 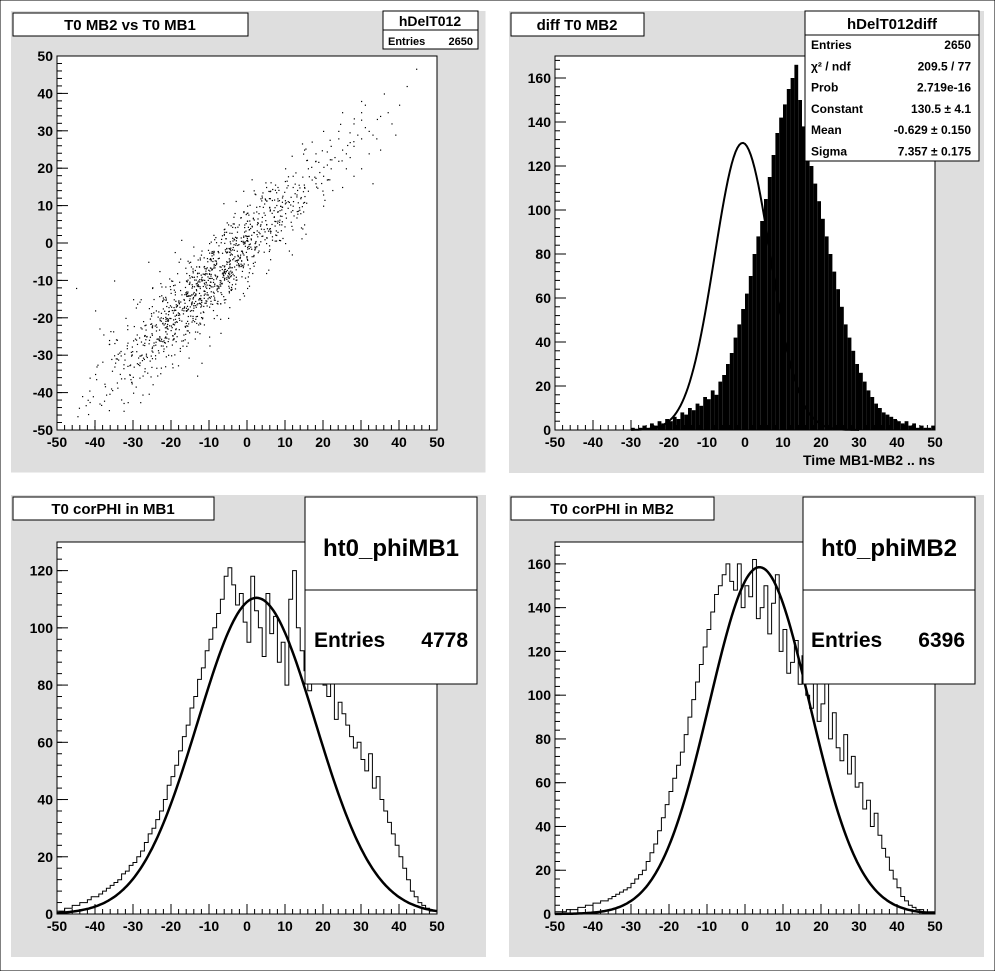 I want to click on x-tick-label: 0, so click(x=745, y=442).